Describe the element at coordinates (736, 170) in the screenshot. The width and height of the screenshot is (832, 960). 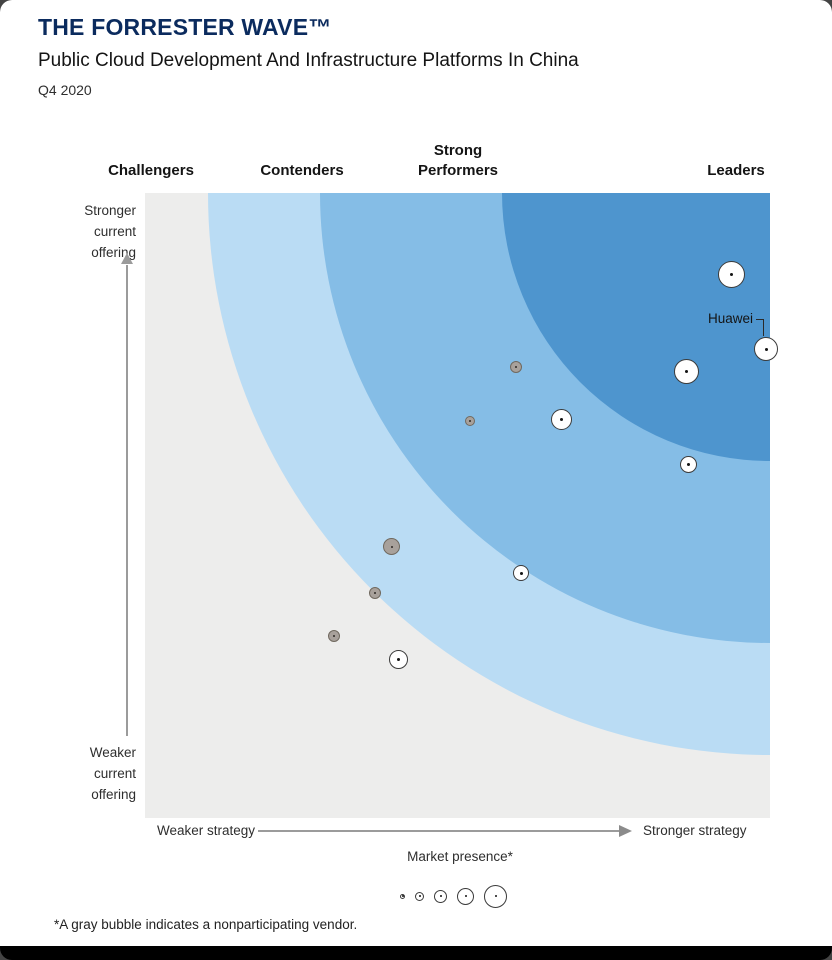
I see `segment-label-leaders: Leaders` at that location.